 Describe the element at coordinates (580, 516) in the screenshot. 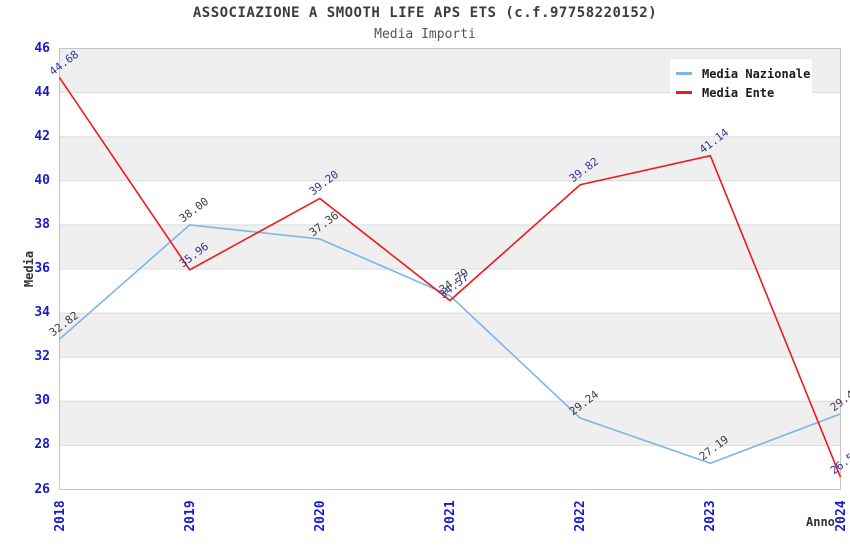

I see `x-axis-tick: 2022` at that location.